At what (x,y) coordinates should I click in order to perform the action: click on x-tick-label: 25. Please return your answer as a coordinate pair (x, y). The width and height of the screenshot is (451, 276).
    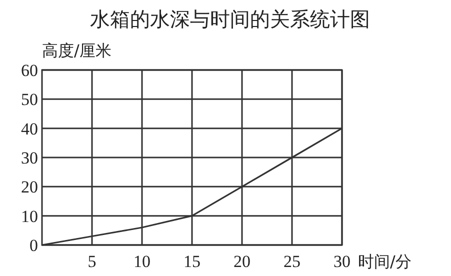
    Looking at the image, I should click on (292, 261).